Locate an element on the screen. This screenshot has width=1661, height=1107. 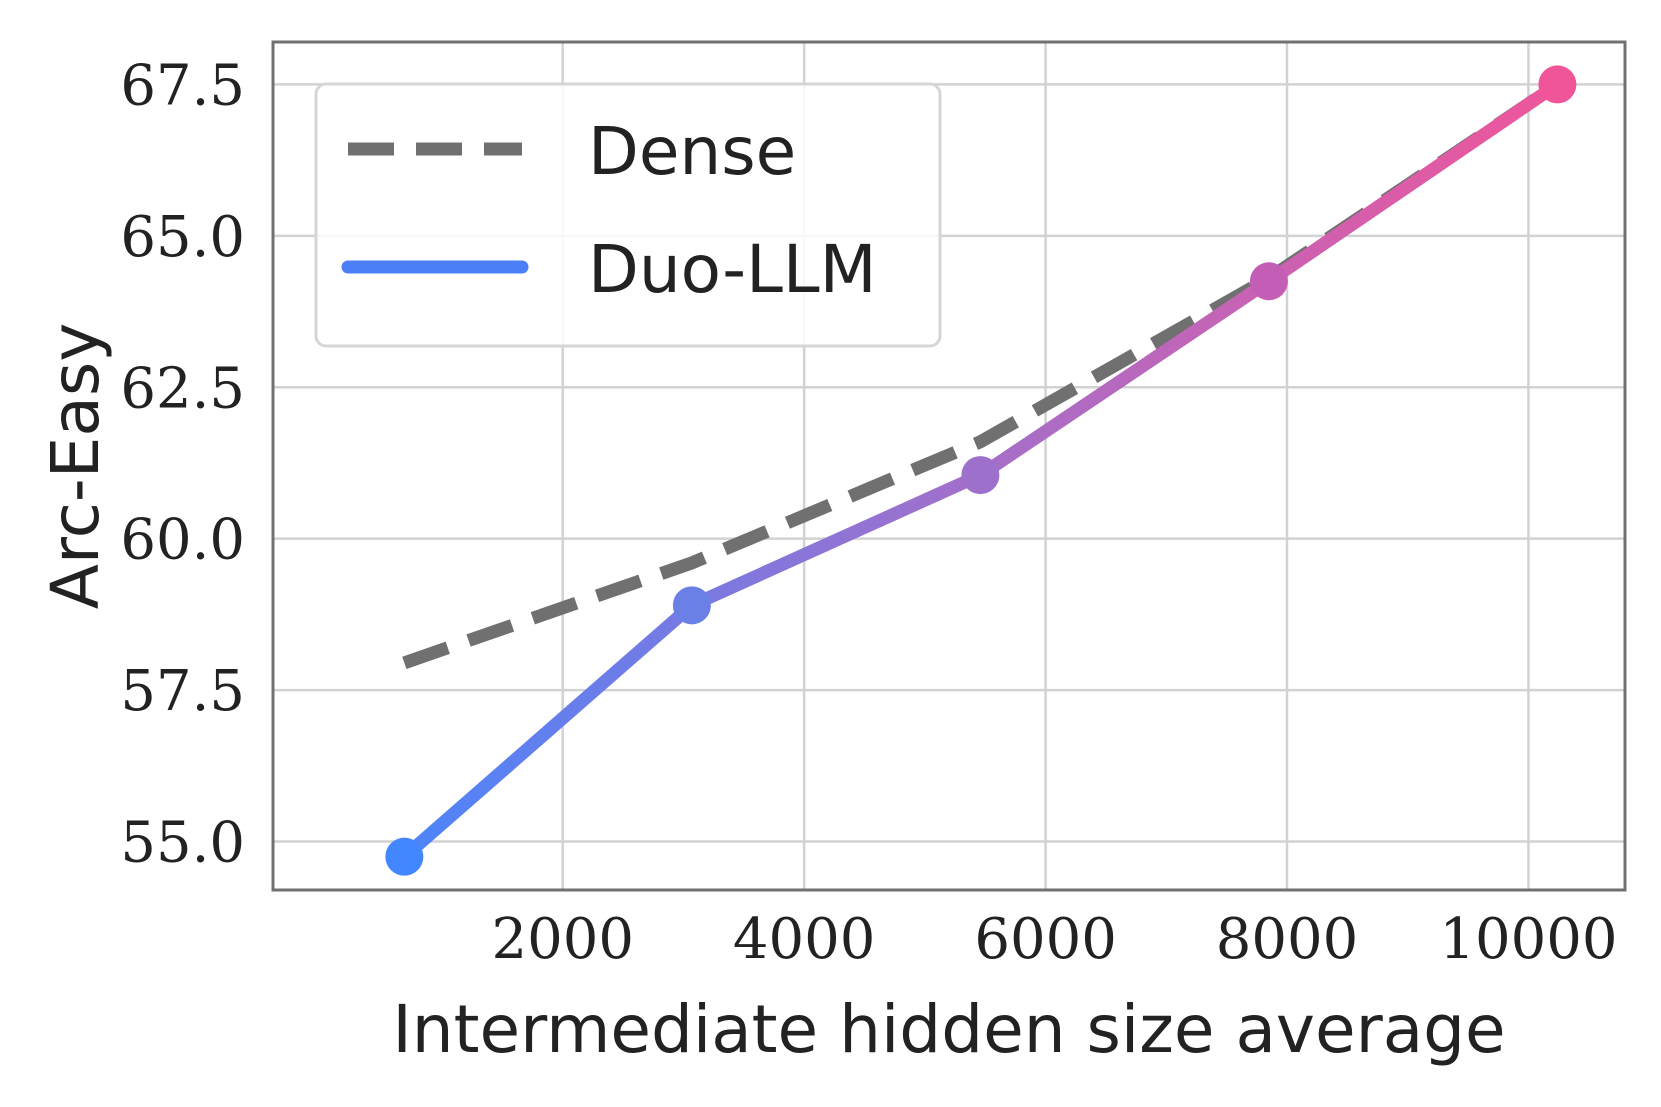
y-tick-label: 55.0 is located at coordinates (182, 843).